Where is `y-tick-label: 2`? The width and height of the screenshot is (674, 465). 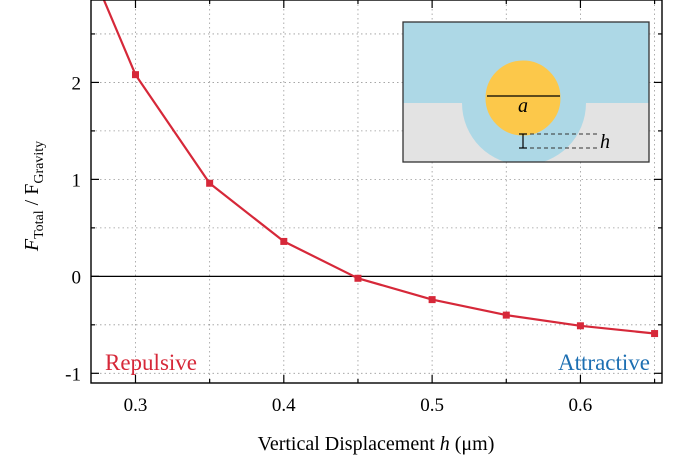 y-tick-label: 2 is located at coordinates (77, 83).